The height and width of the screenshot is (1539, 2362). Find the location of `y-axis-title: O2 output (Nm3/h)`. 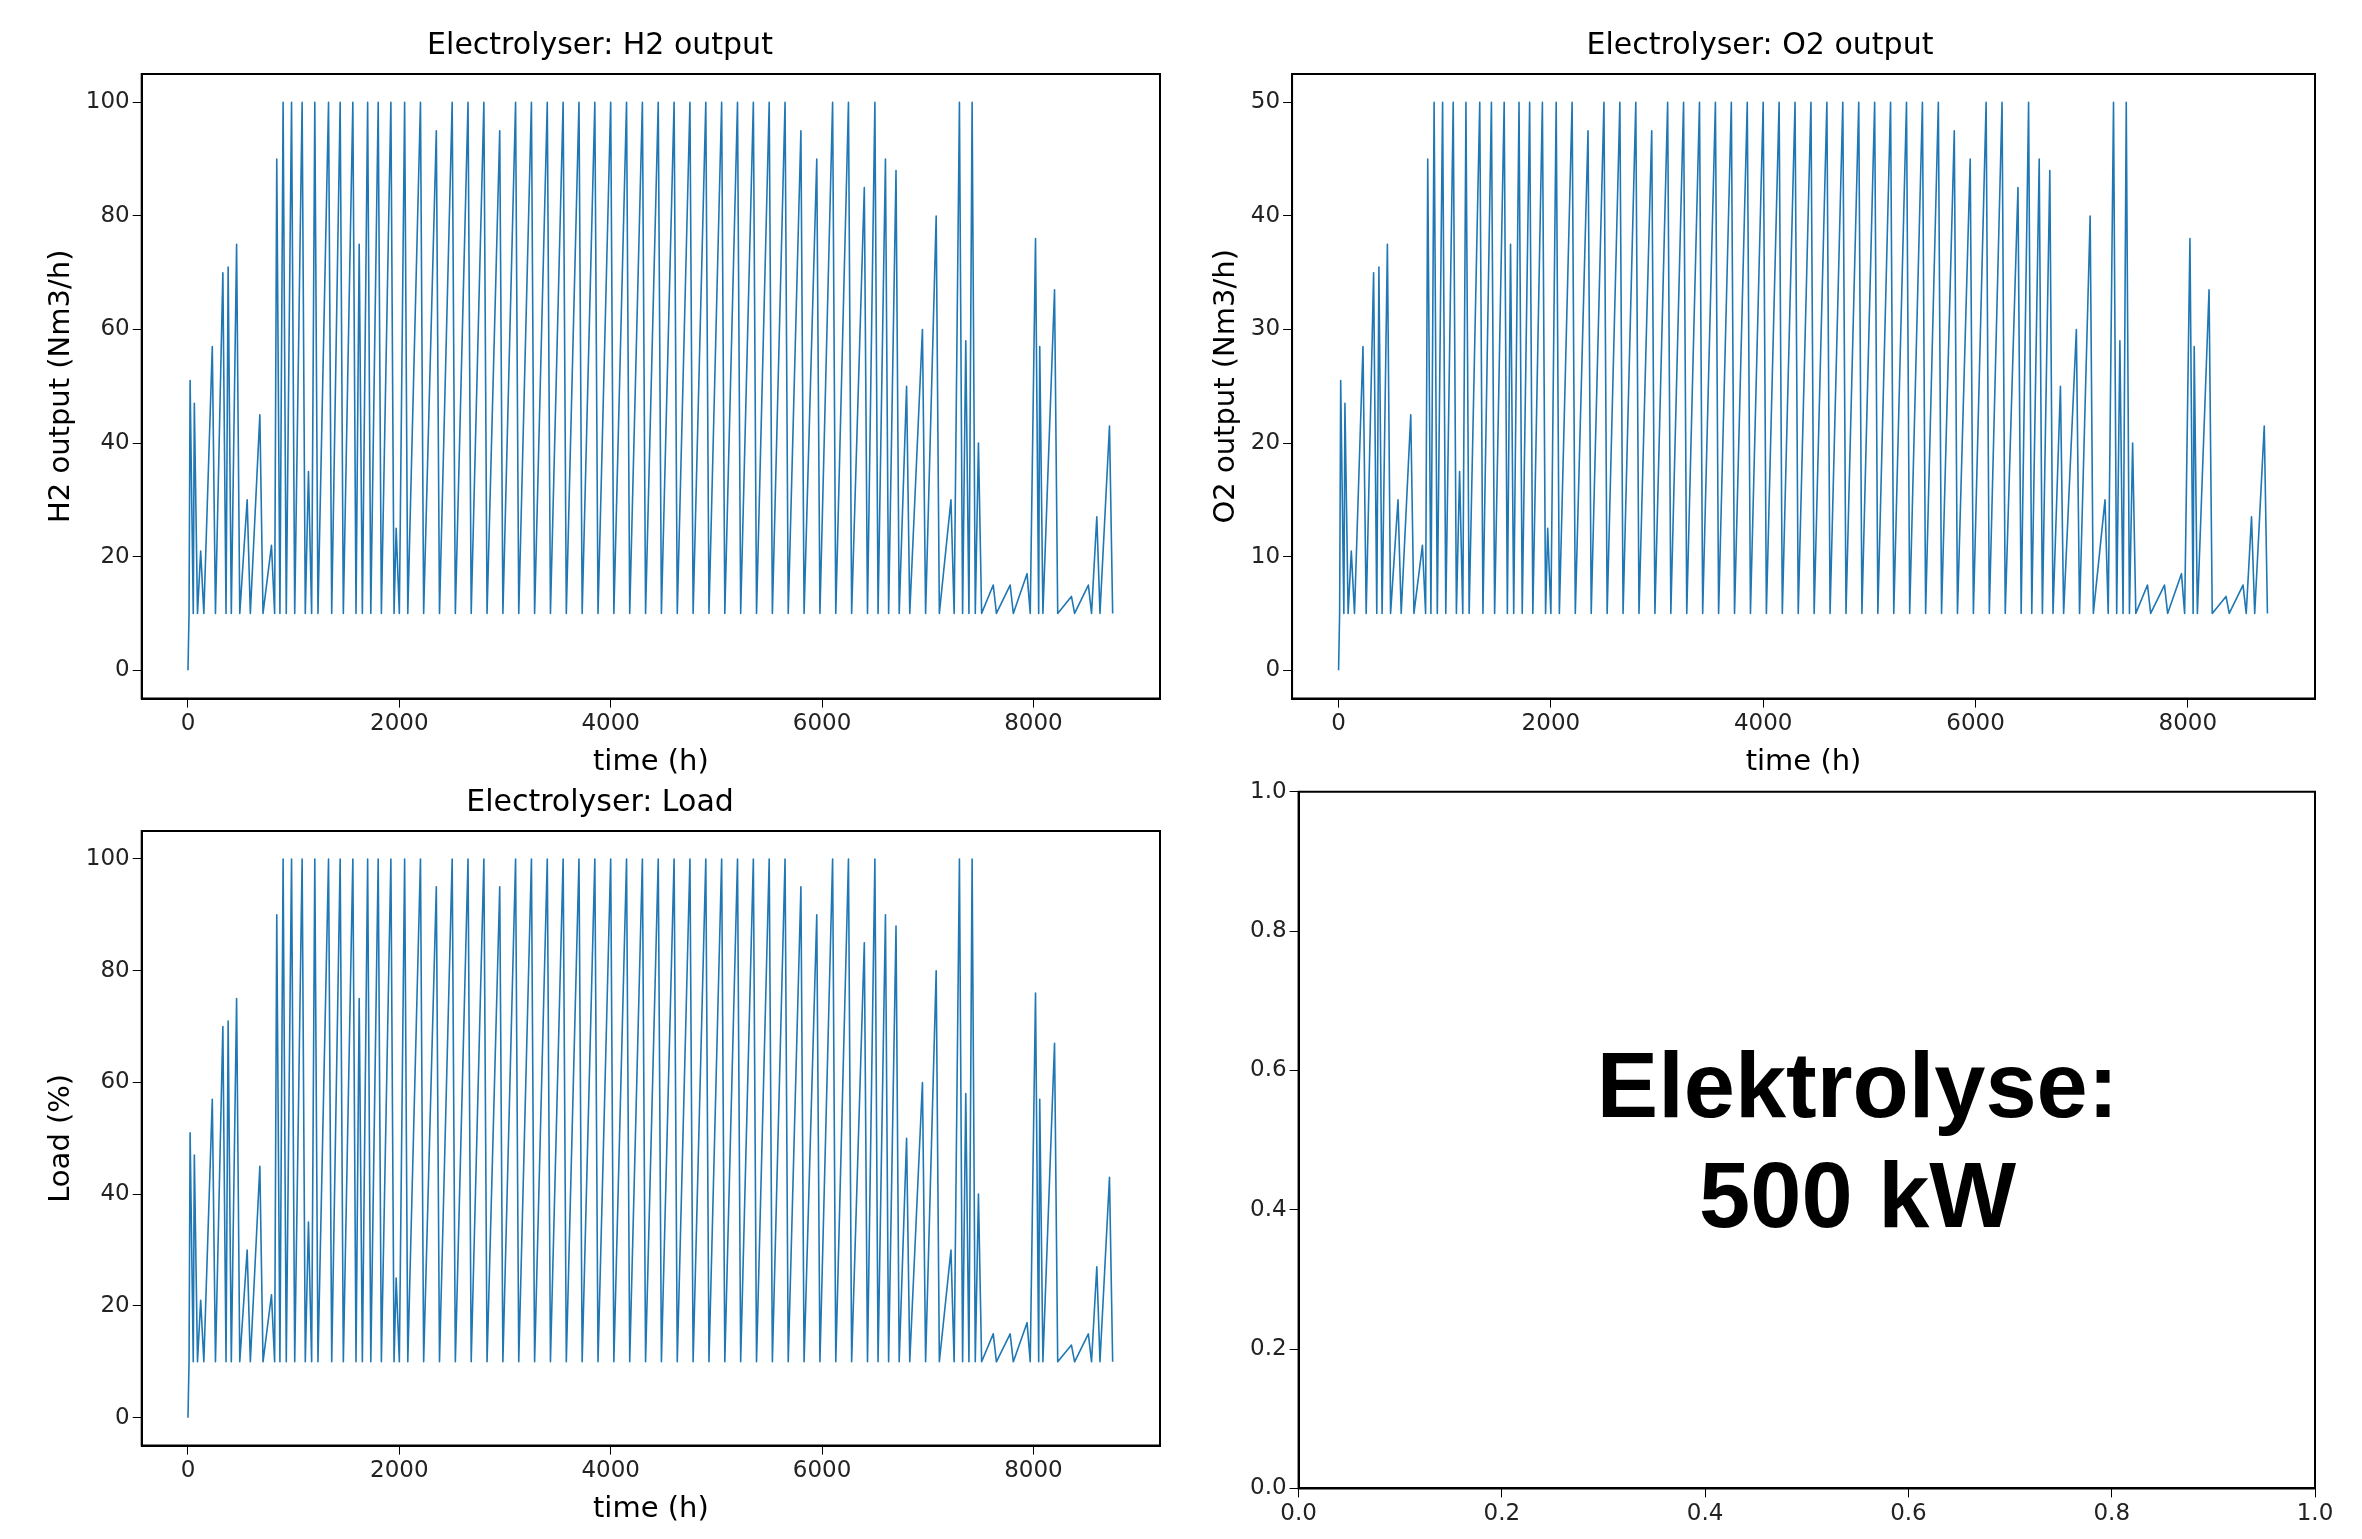

y-axis-title: O2 output (Nm3/h) is located at coordinates (1223, 386).